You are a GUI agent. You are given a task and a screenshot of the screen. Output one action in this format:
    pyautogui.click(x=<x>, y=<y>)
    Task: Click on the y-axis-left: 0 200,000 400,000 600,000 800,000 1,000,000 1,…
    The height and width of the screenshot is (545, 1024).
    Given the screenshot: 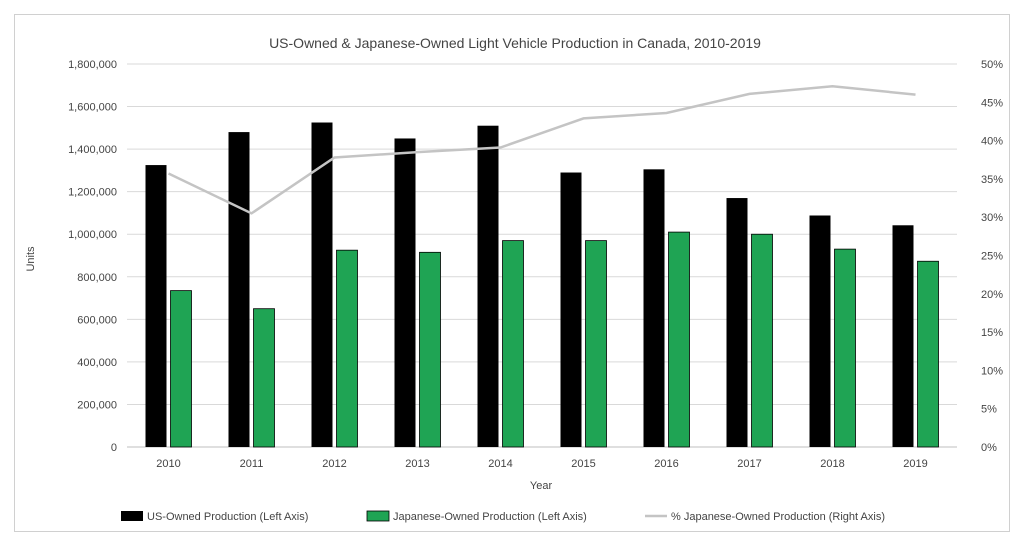 What is the action you would take?
    pyautogui.click(x=92, y=256)
    